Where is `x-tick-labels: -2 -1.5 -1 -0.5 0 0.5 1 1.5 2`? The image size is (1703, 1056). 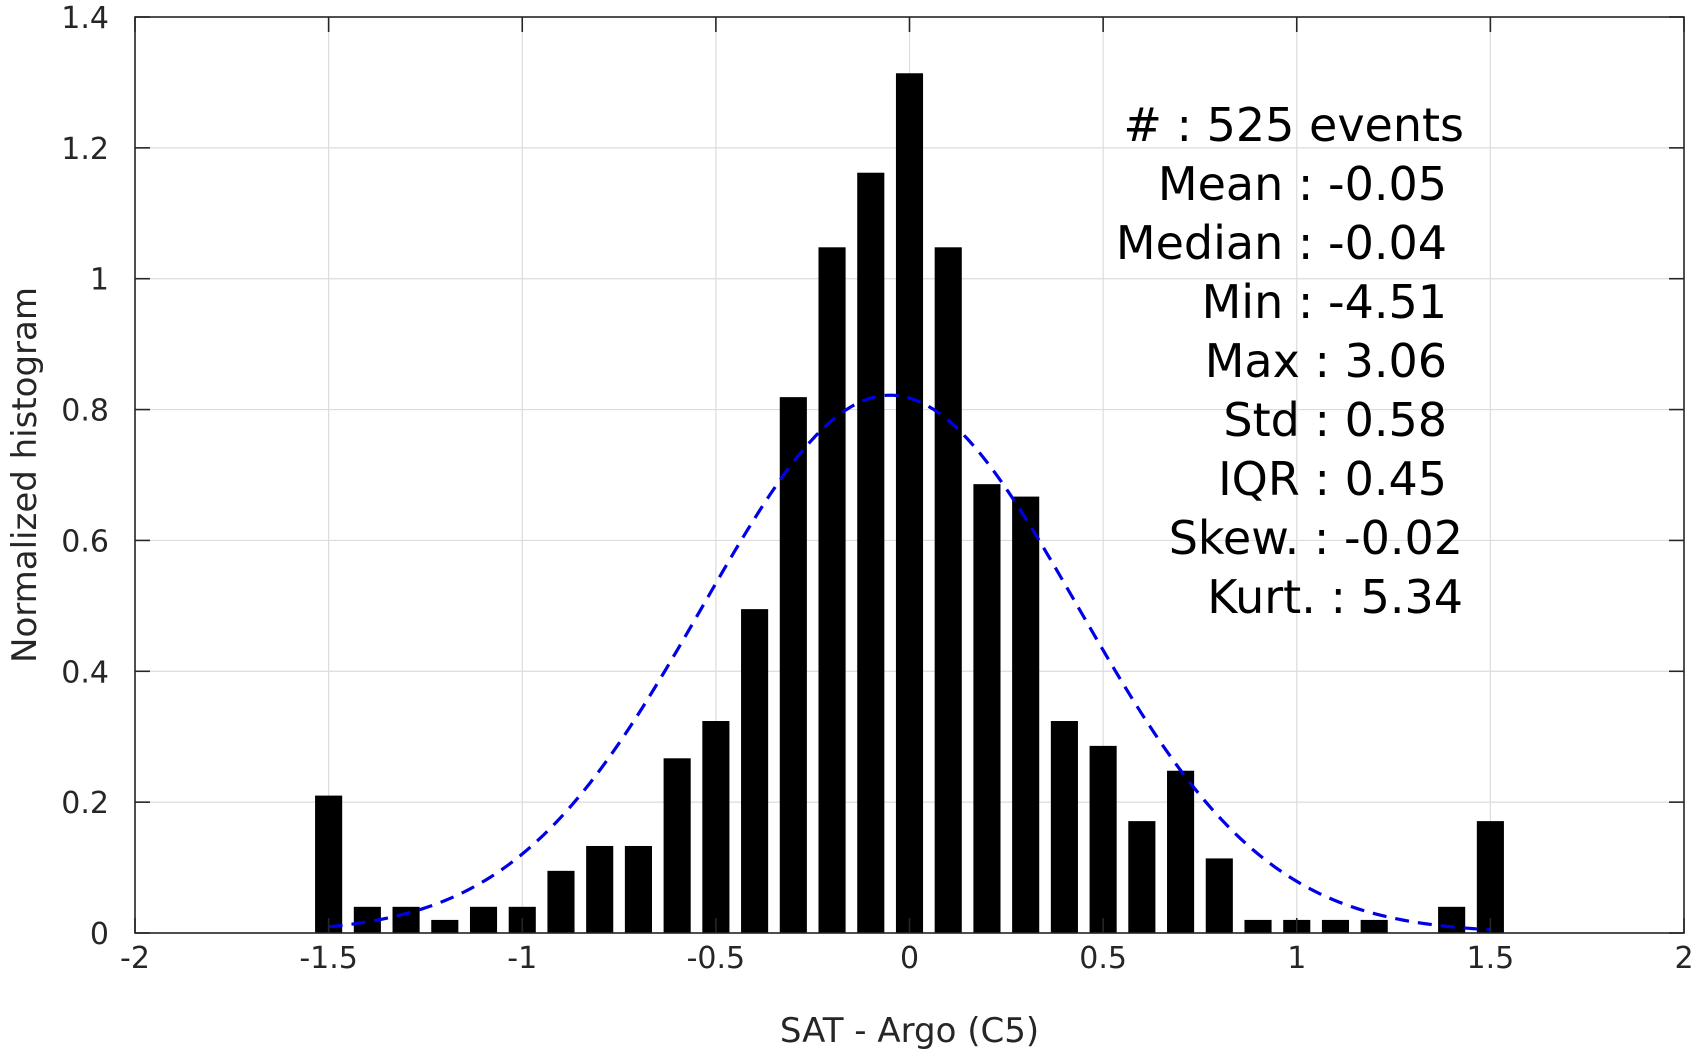
x-tick-labels: -2 -1.5 -1 -0.5 0 0.5 1 1.5 2 is located at coordinates (907, 958).